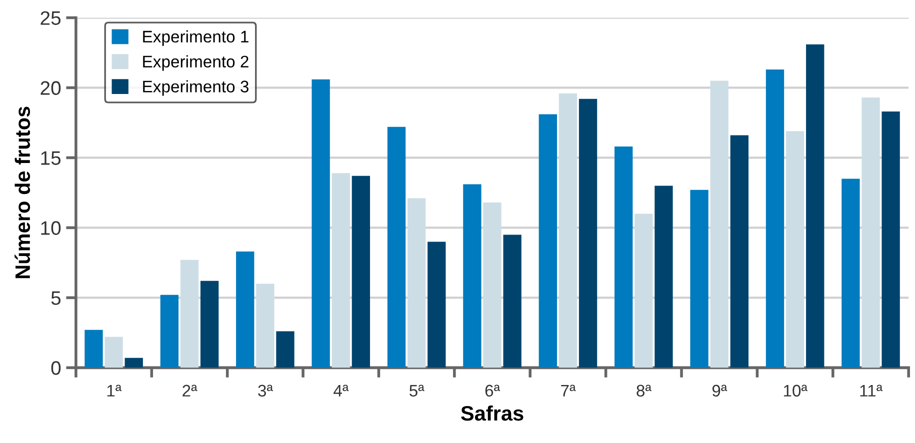 The height and width of the screenshot is (443, 915). What do you see at coordinates (195, 63) in the screenshot?
I see `legend-label: Experimento 2` at bounding box center [195, 63].